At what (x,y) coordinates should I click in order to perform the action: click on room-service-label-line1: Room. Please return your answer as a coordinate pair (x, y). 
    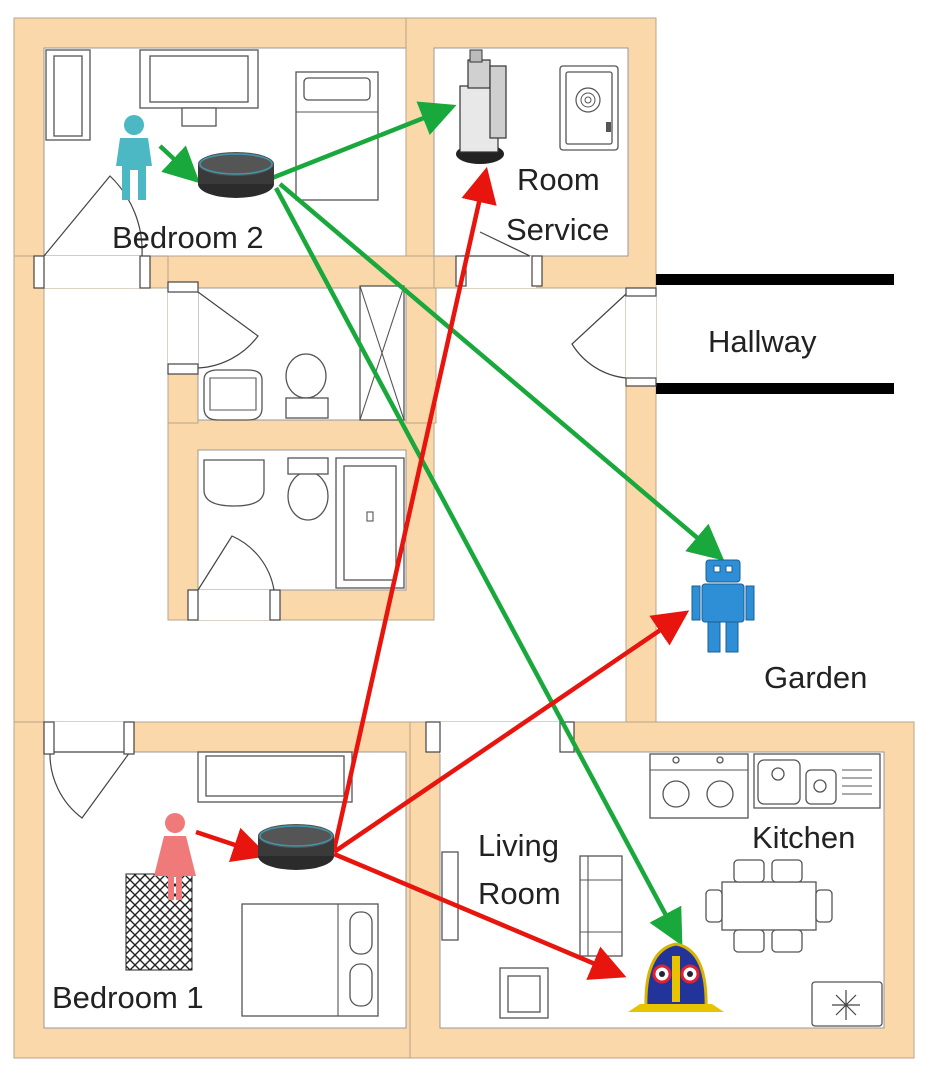
    Looking at the image, I should click on (558, 179).